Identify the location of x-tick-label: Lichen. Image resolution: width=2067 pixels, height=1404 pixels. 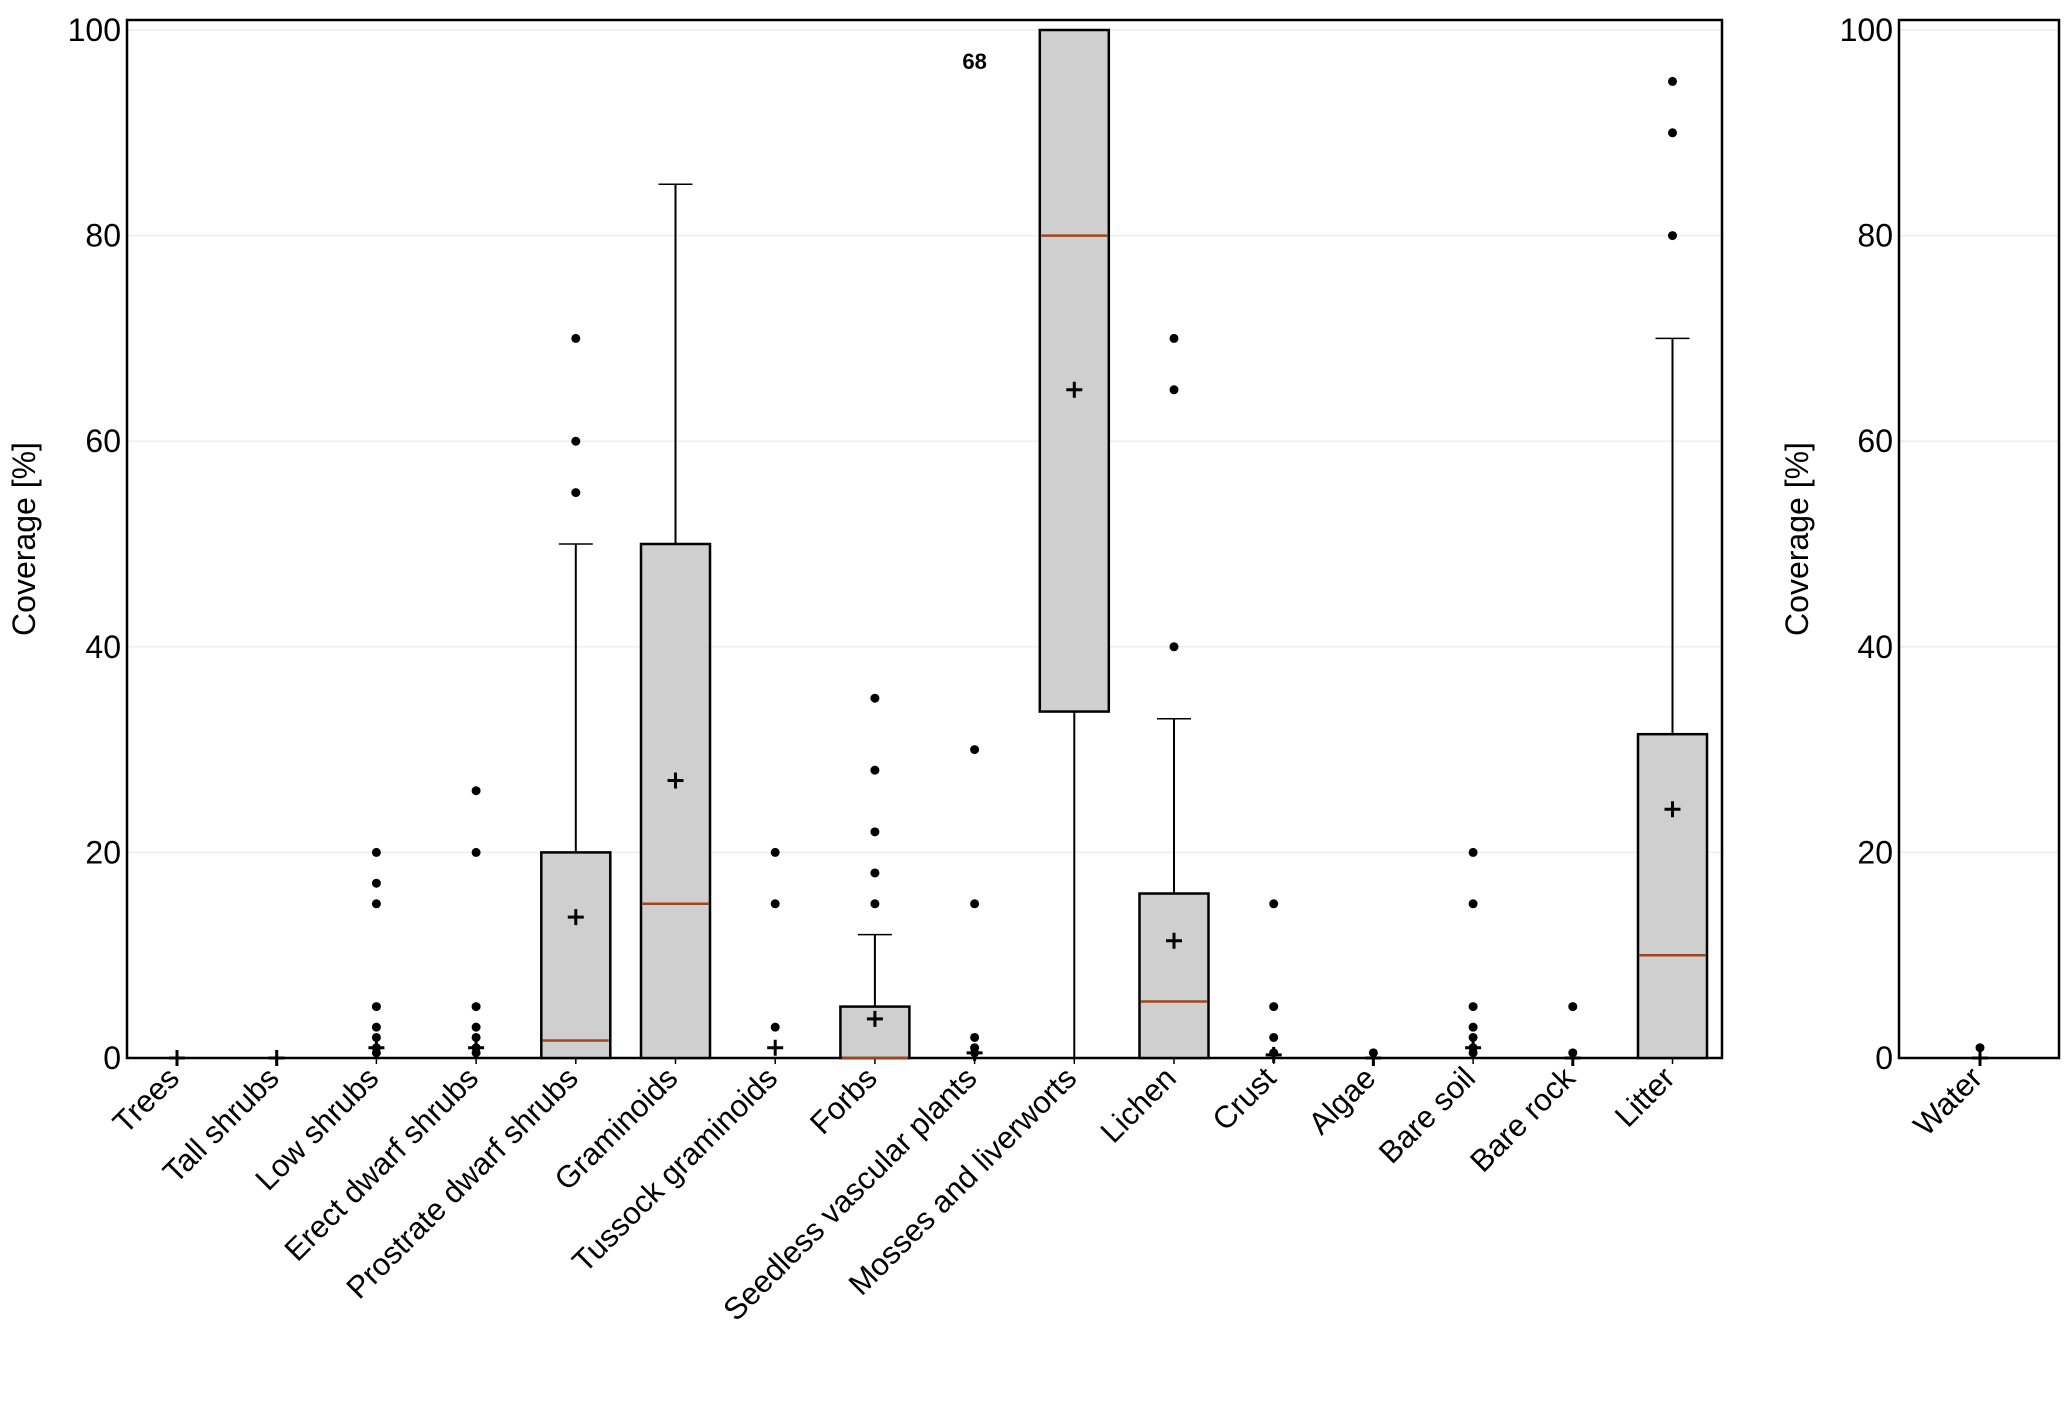
(1138, 1104).